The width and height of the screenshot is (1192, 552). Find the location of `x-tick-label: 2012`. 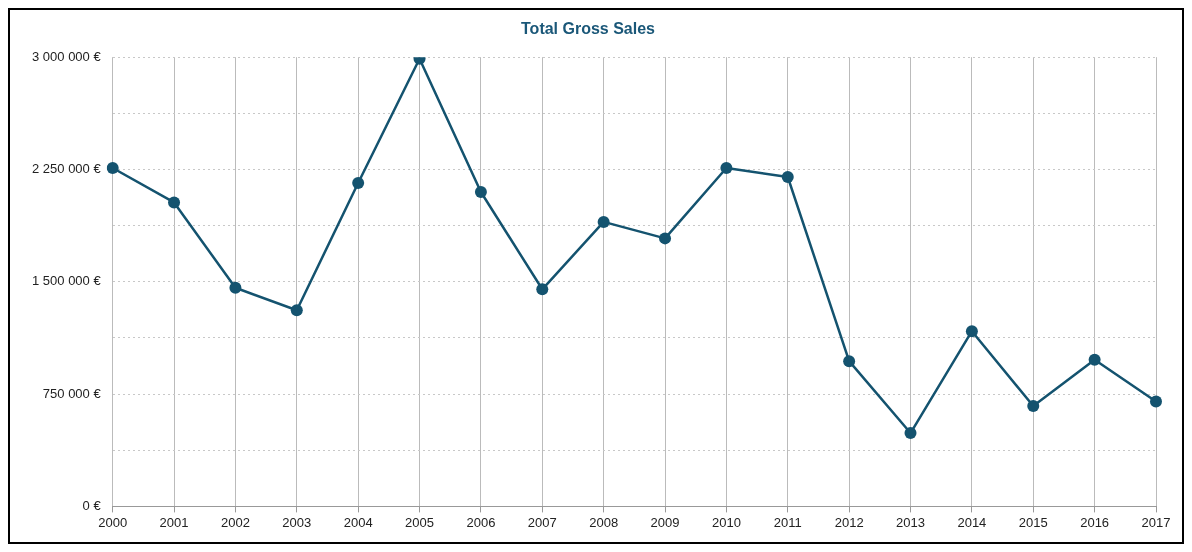

x-tick-label: 2012 is located at coordinates (849, 522).